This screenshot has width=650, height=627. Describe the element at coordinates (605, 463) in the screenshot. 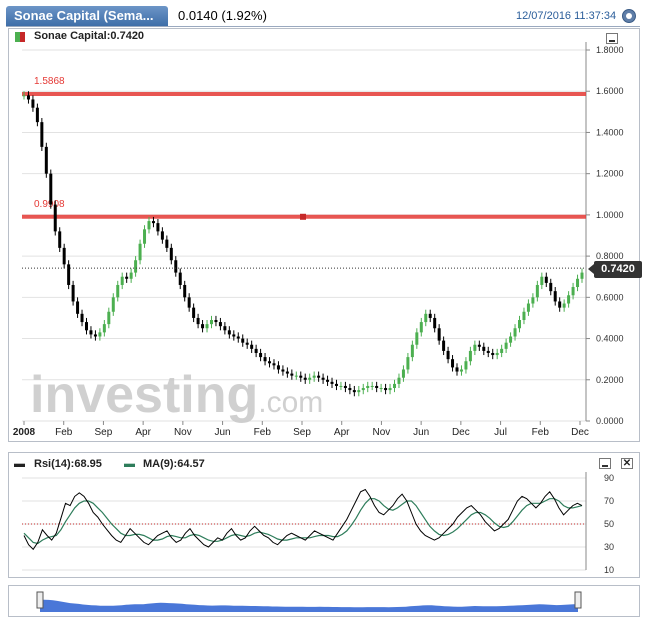

I see `minimize-rsi-button` at that location.